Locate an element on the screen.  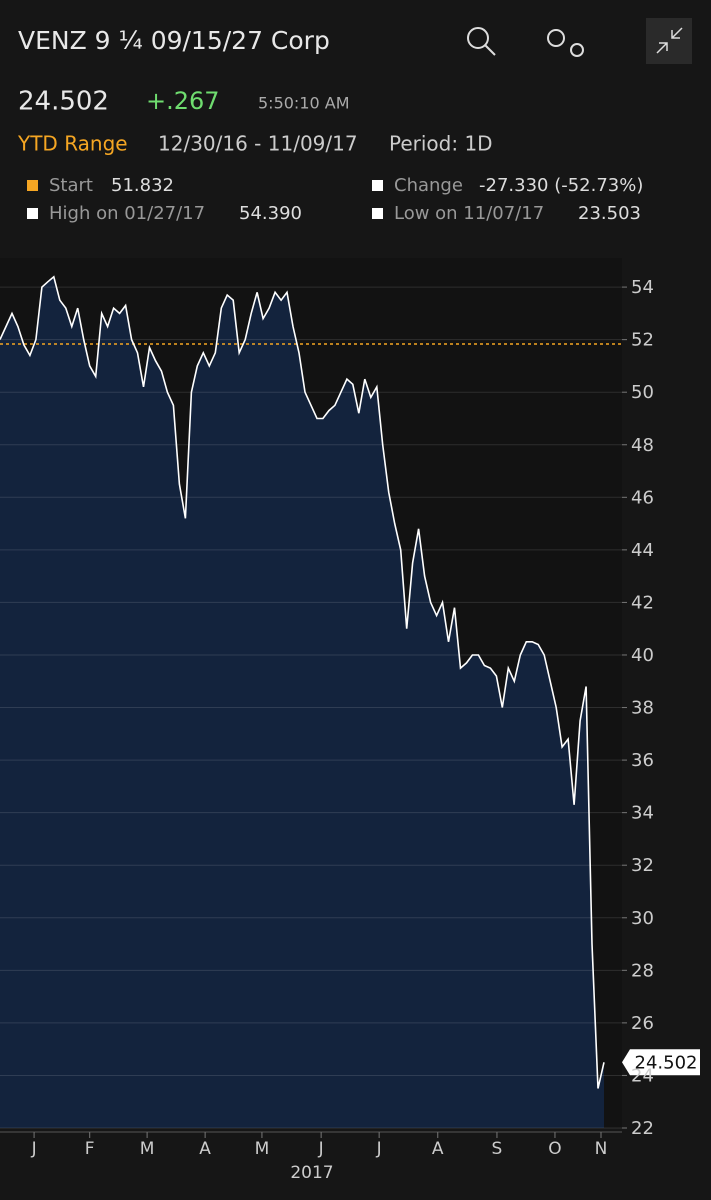
y-tick-label: 38 is located at coordinates (642, 708).